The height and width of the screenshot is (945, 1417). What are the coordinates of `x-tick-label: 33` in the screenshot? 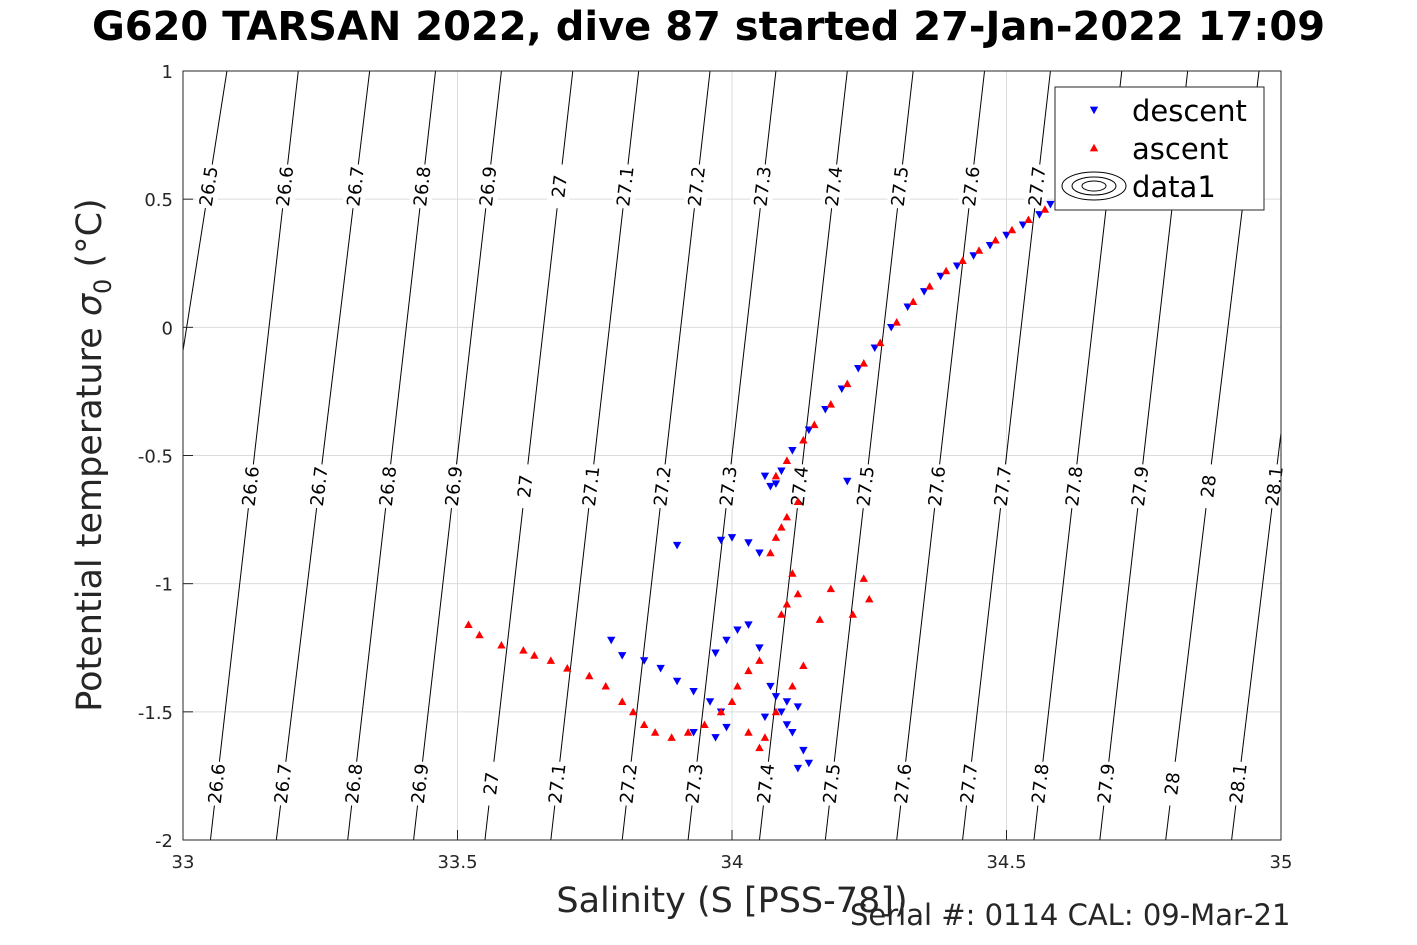 It's located at (183, 862).